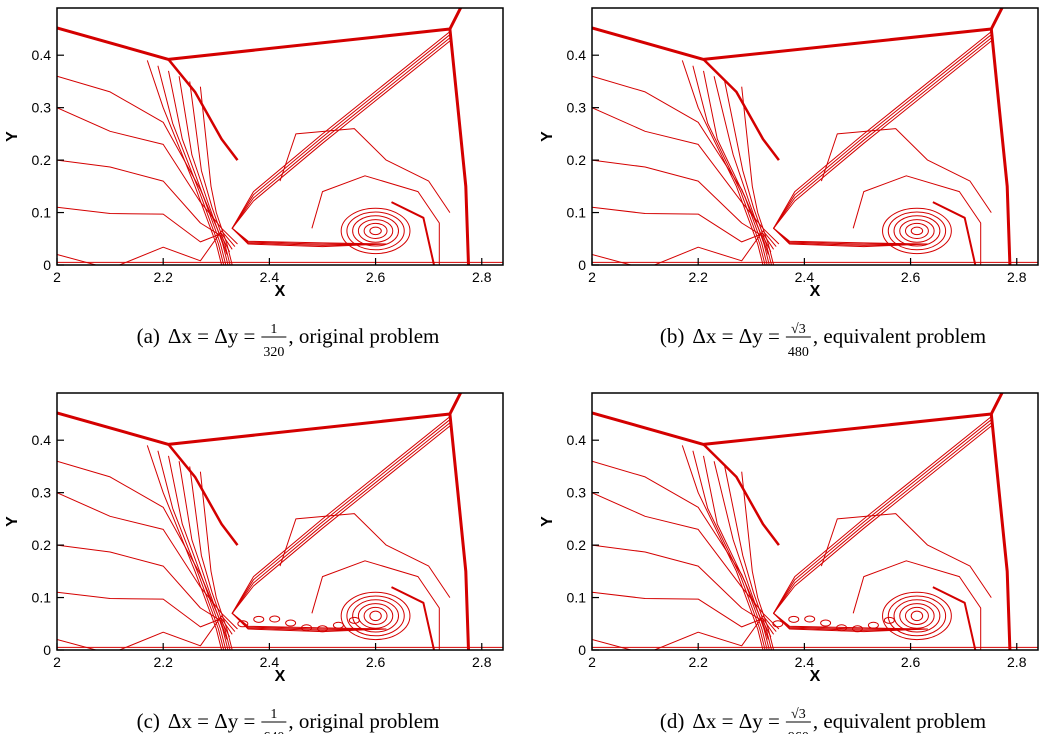 The height and width of the screenshot is (734, 1042). Describe the element at coordinates (148, 336) in the screenshot. I see `caption-label: (a)` at that location.